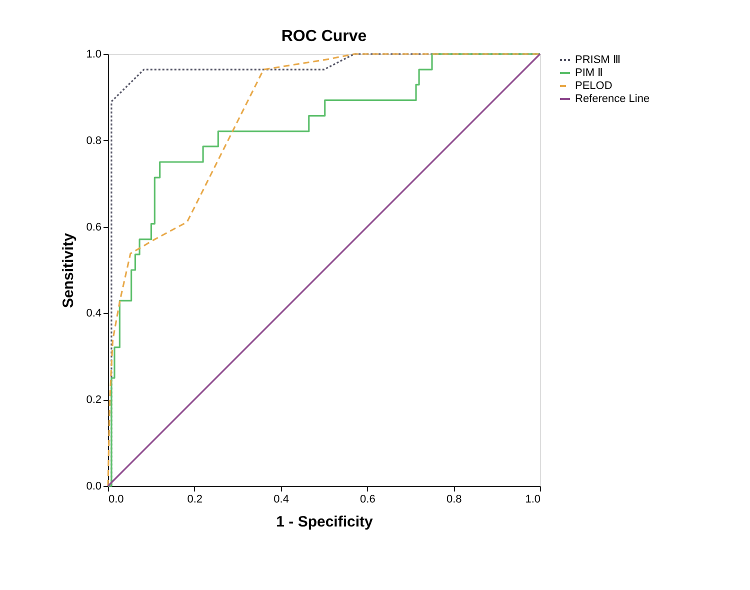  Describe the element at coordinates (368, 500) in the screenshot. I see `x-tick-label: 0.6` at that location.